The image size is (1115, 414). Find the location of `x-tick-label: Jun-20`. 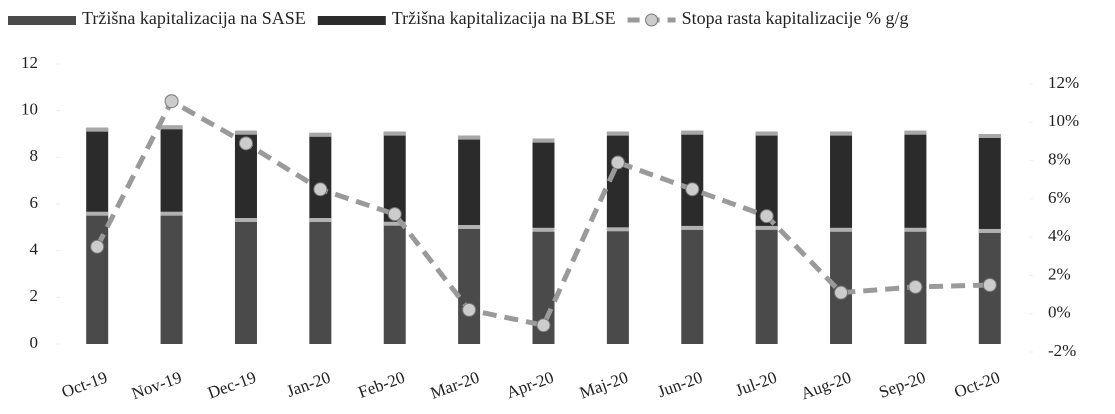

x-tick-label: Jun-20 is located at coordinates (680, 385).